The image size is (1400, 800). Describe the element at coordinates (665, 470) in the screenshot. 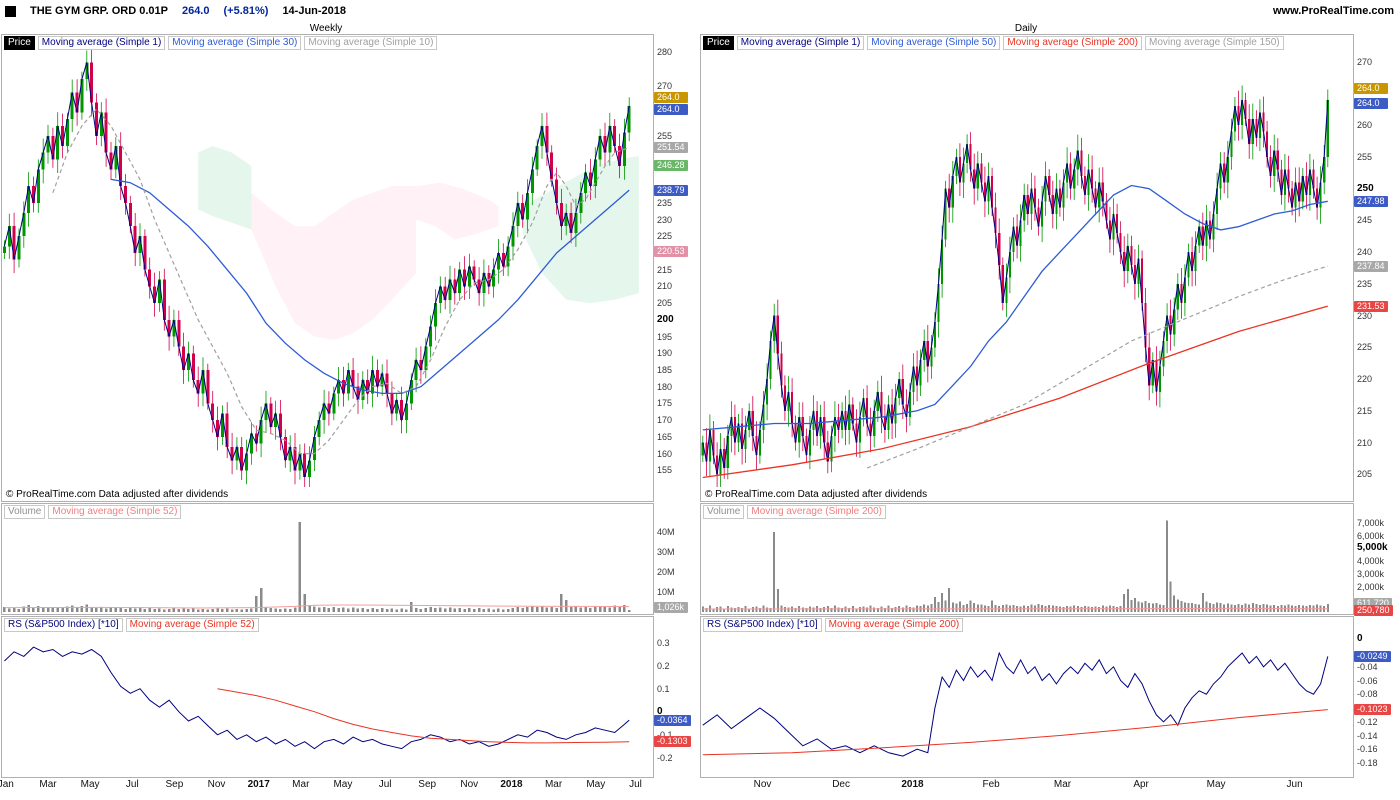

I see `axis-tick: 155` at that location.